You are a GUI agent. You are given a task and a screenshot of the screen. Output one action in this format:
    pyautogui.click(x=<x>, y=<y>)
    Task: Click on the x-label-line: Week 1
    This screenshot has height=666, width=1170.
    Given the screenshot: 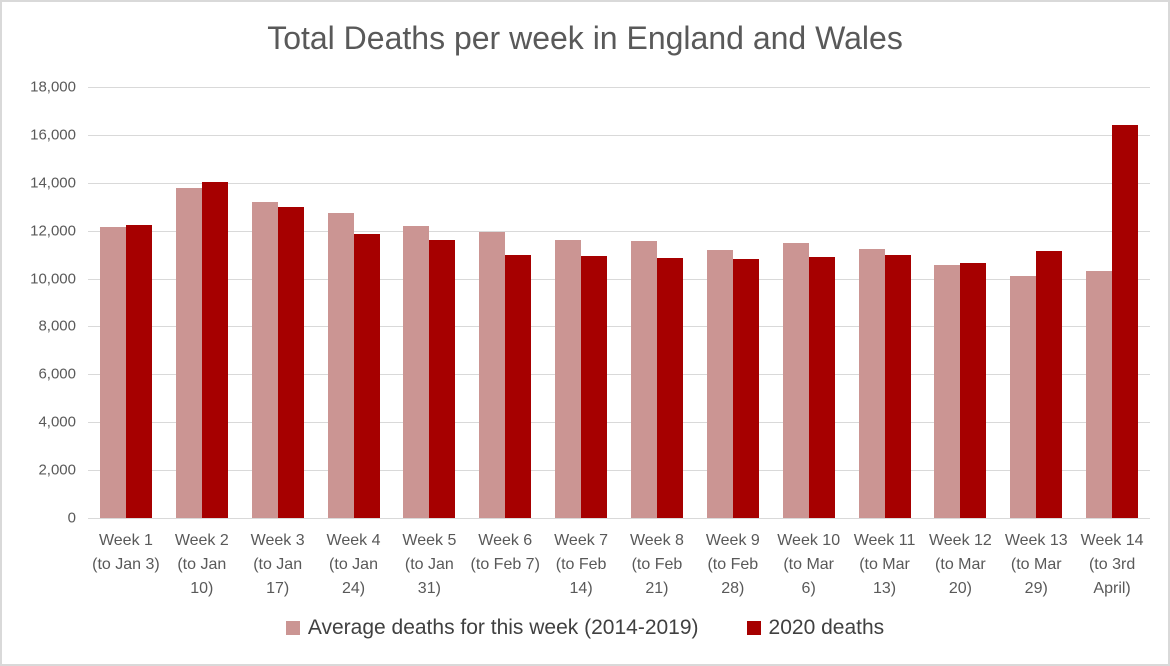 What is the action you would take?
    pyautogui.click(x=125, y=540)
    